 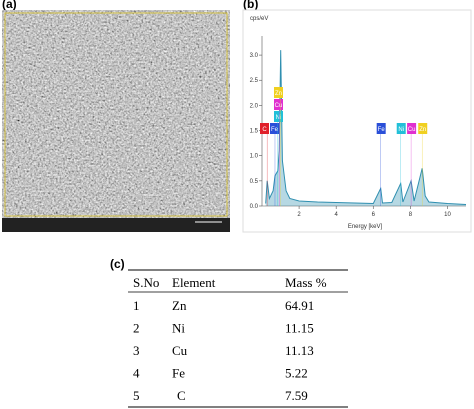 What do you see at coordinates (116, 225) in the screenshot?
I see `sem-info-bar` at bounding box center [116, 225].